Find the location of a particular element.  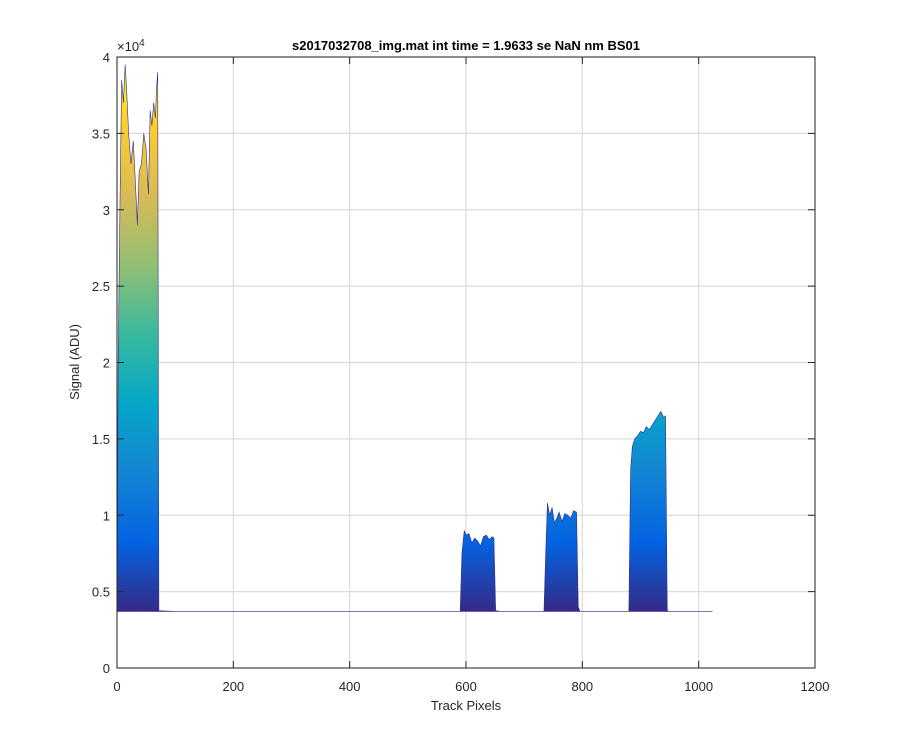

y-tick-label: 3.5 is located at coordinates (101, 133).